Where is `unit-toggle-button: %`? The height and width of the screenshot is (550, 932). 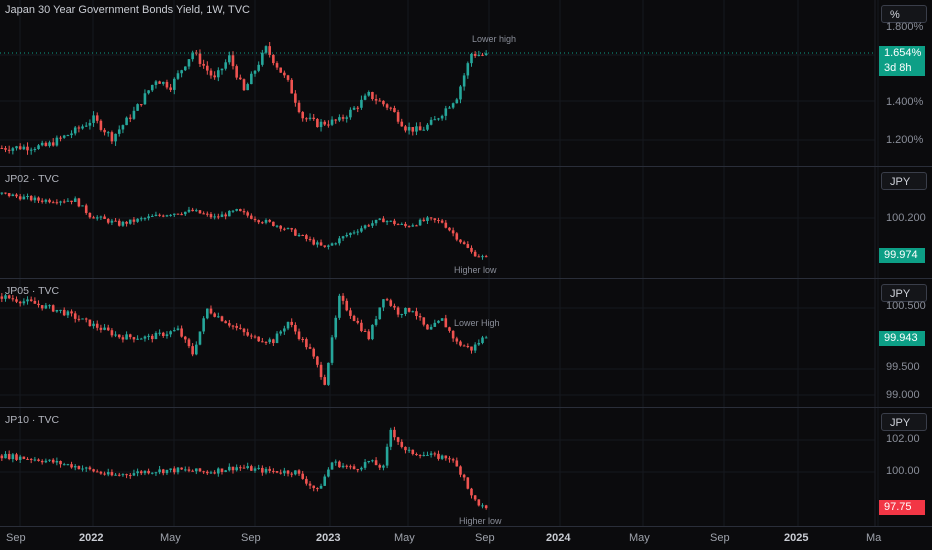
unit-toggle-button: % is located at coordinates (904, 14).